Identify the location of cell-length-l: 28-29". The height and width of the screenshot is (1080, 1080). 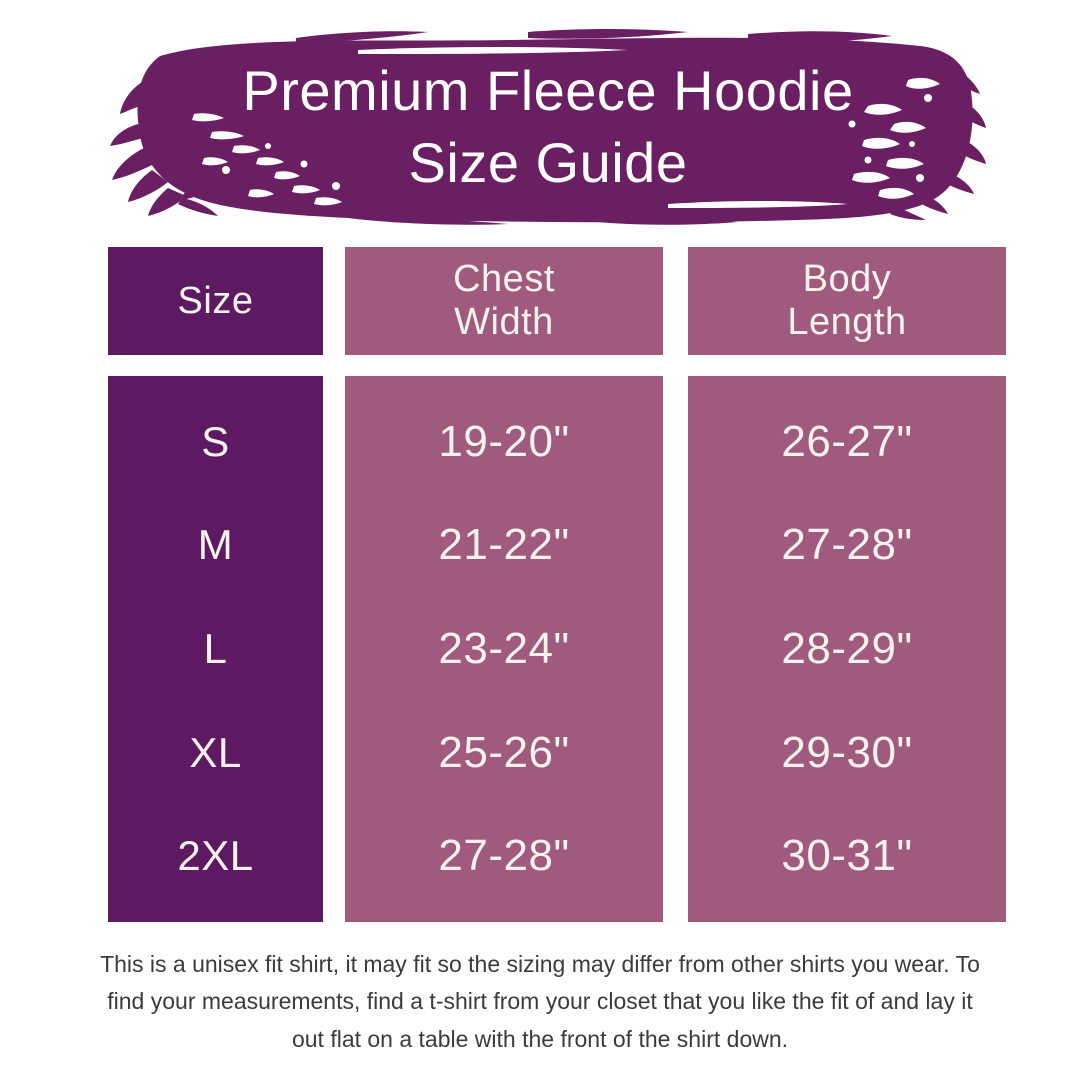
(847, 648).